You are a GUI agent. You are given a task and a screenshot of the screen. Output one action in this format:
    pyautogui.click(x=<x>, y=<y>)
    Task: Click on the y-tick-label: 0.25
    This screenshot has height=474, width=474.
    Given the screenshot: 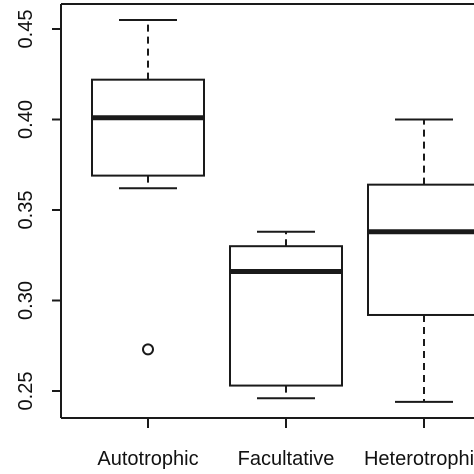 What is the action you would take?
    pyautogui.click(x=26, y=391)
    